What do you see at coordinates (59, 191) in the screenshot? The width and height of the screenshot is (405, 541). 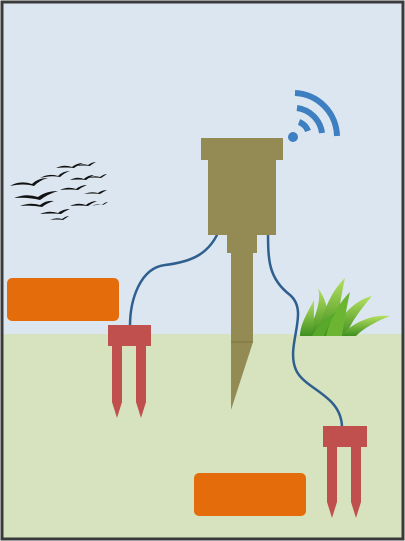 I see `birds-flock-icon` at bounding box center [59, 191].